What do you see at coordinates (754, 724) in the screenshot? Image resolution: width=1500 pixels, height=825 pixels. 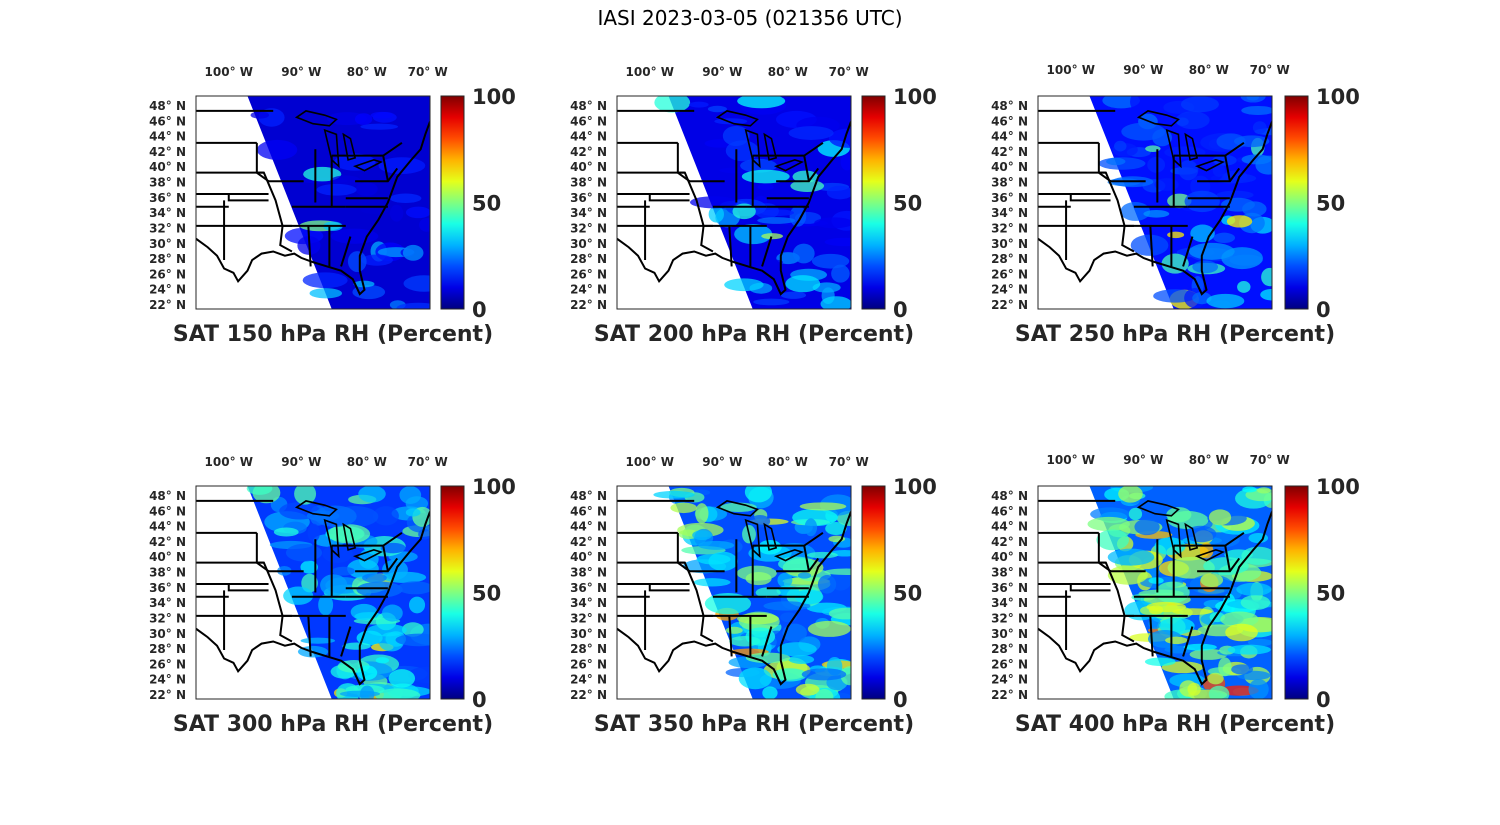 I see `panel-title: SAT 350 hPa RH (Percent)` at bounding box center [754, 724].